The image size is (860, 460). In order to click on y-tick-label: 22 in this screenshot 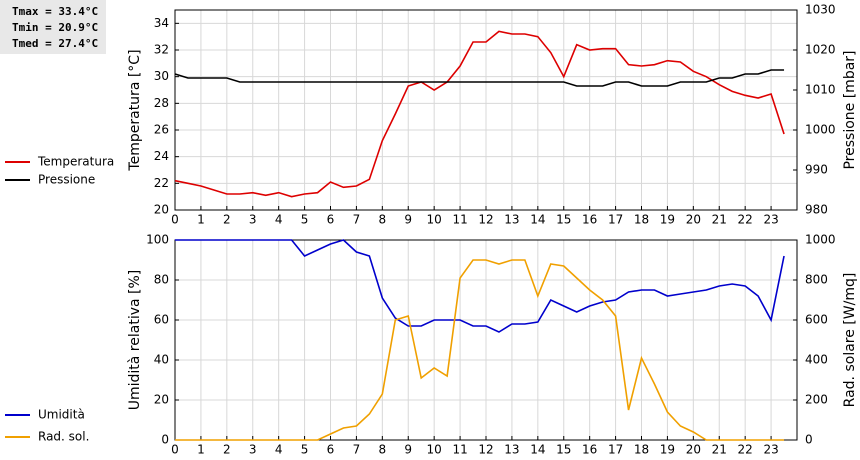, I will do `click(161, 183)`.